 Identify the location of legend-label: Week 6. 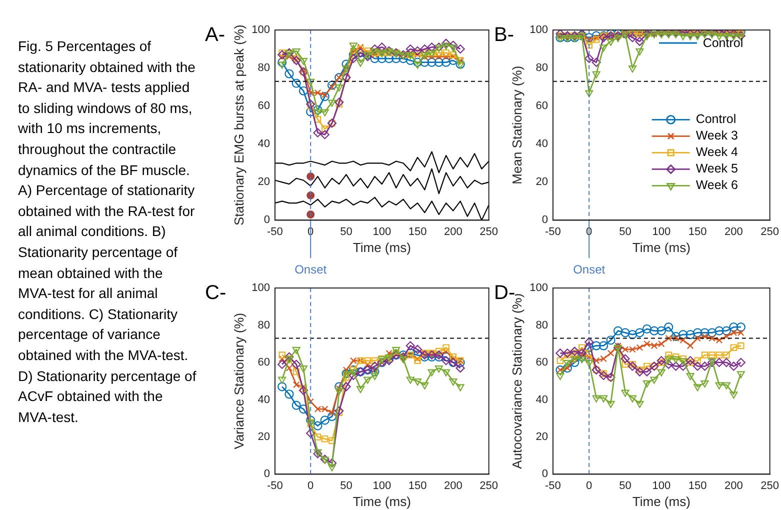
(717, 185).